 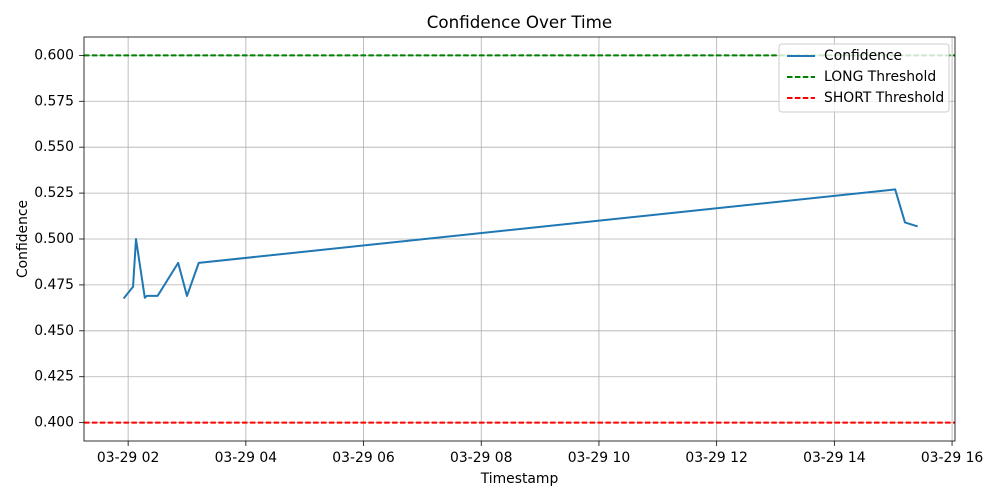 What do you see at coordinates (599, 458) in the screenshot?
I see `x-tick-label: 03-29 10` at bounding box center [599, 458].